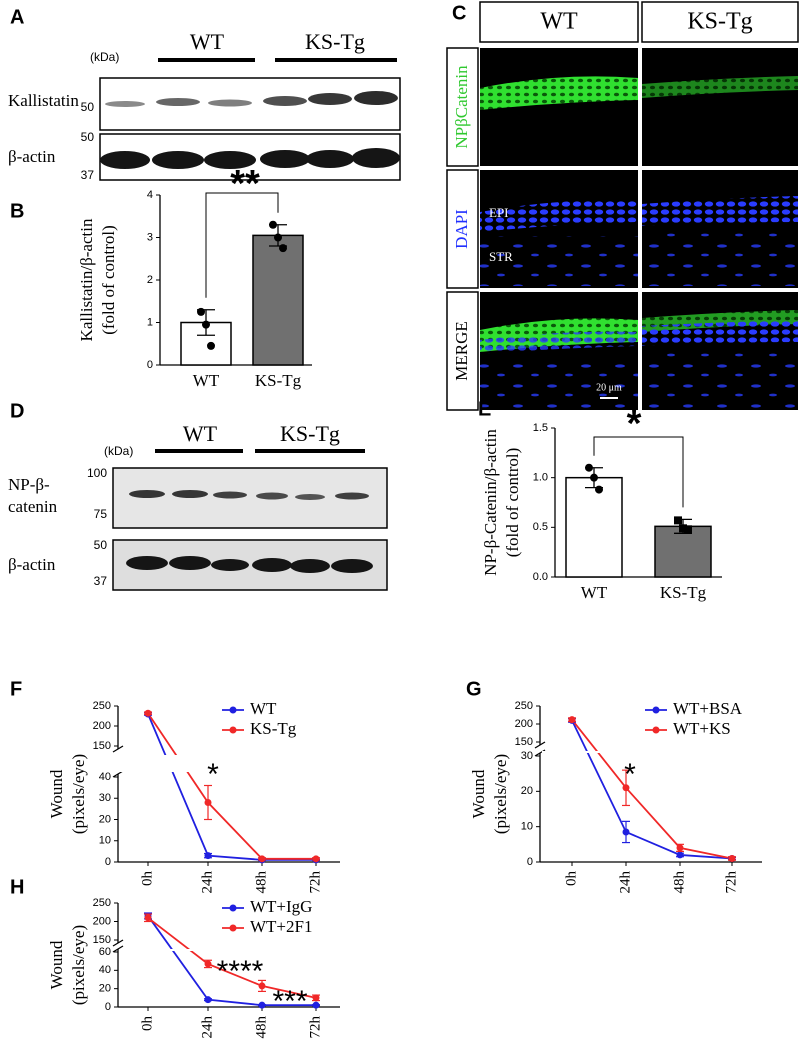 This screenshot has width=800, height=1052. I want to click on panel-letter: C, so click(459, 13).